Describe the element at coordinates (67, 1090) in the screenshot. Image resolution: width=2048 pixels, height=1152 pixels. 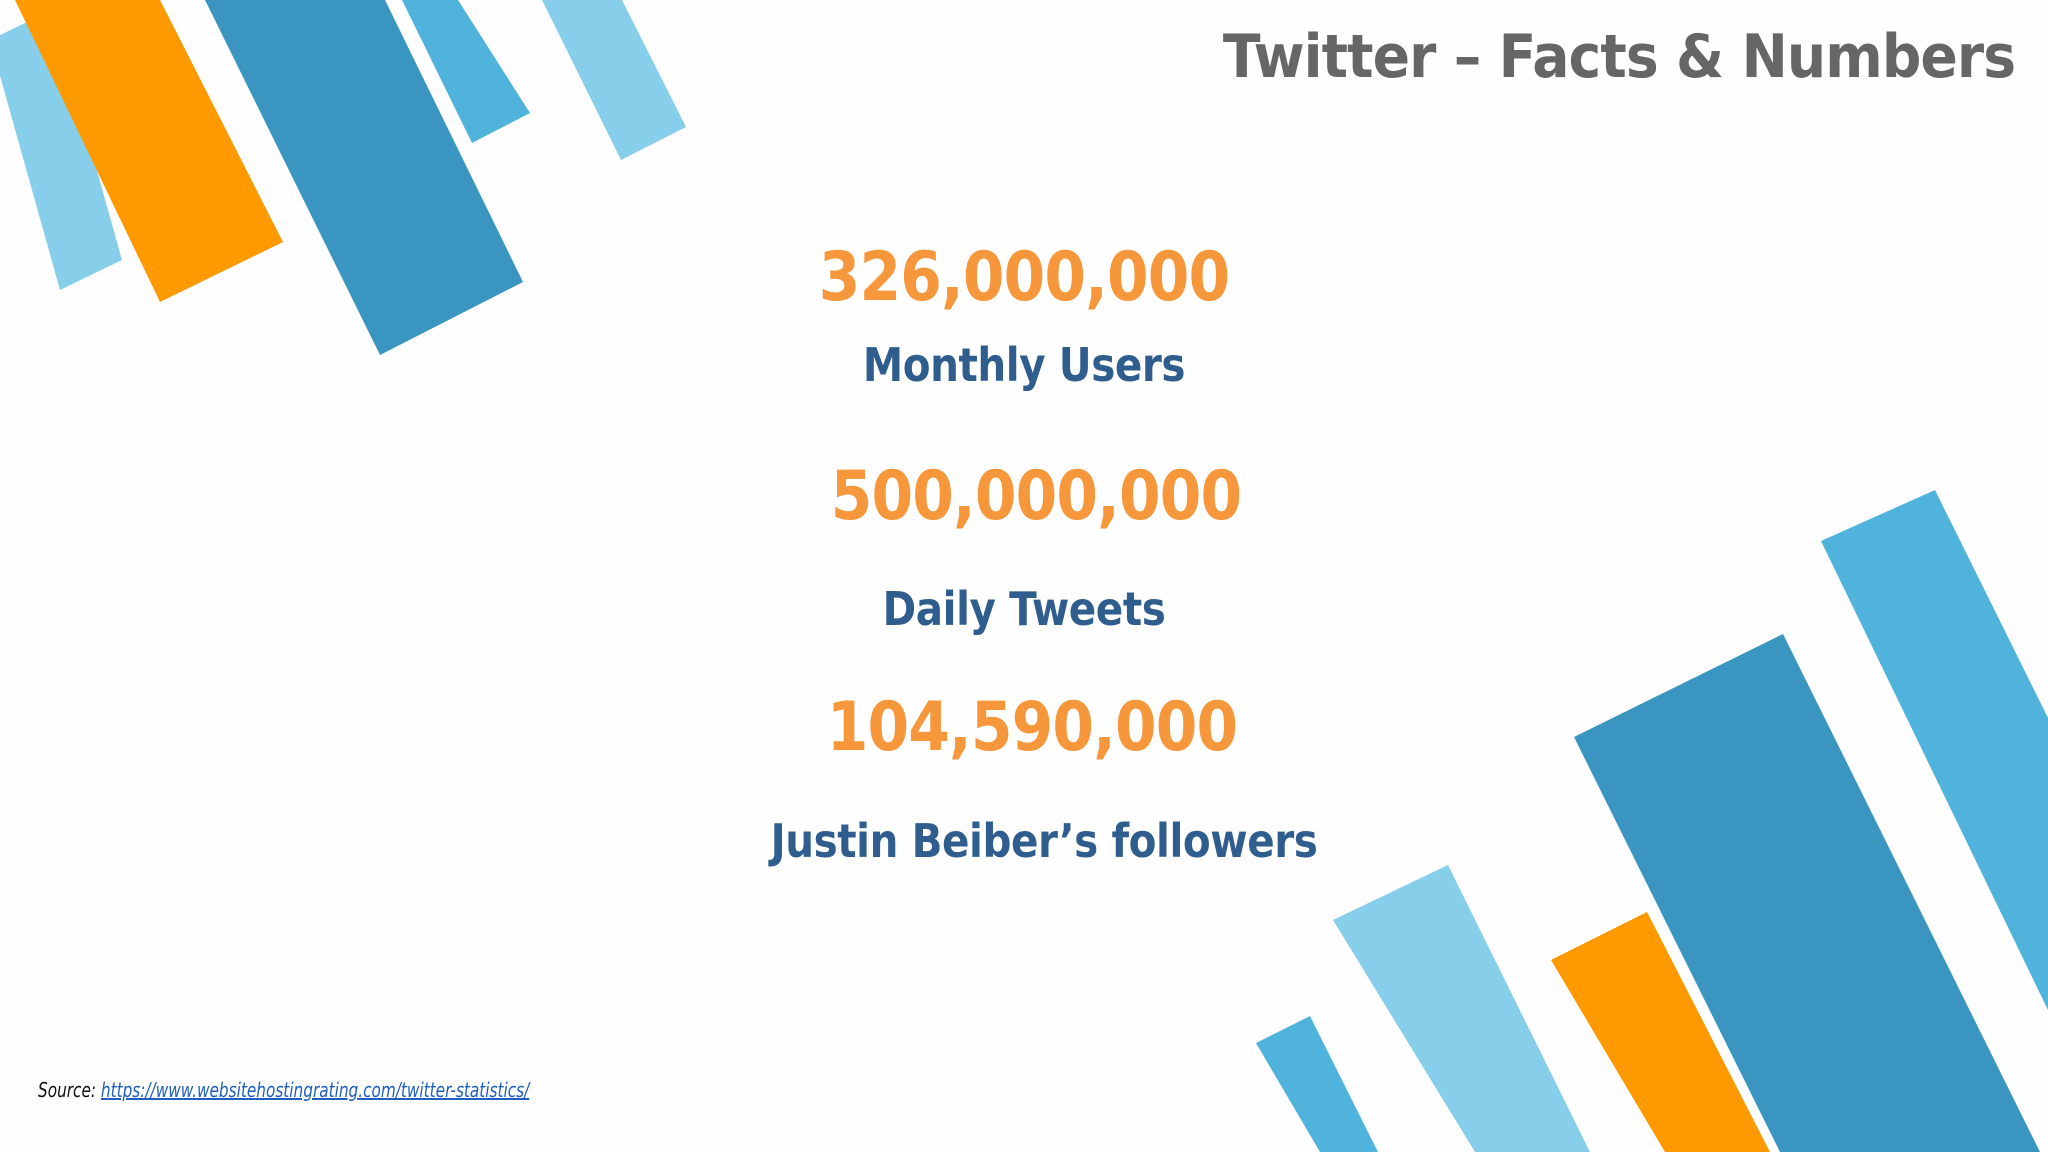
I see `source-prefix: Source:` at that location.